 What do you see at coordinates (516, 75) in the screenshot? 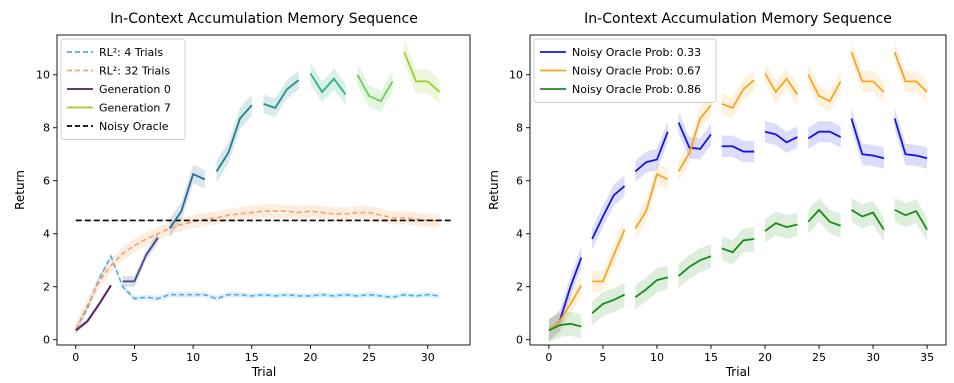
I see `right-y-tick-label: 10` at bounding box center [516, 75].